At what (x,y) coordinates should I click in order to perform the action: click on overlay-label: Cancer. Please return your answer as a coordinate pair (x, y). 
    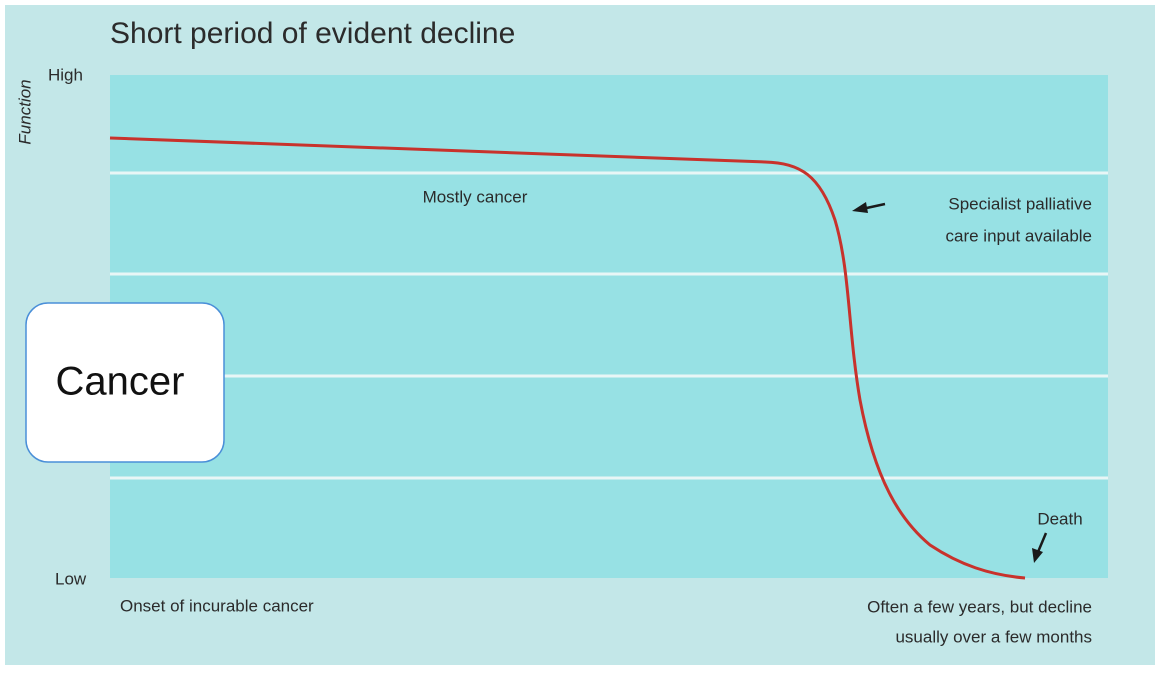
    Looking at the image, I should click on (120, 382).